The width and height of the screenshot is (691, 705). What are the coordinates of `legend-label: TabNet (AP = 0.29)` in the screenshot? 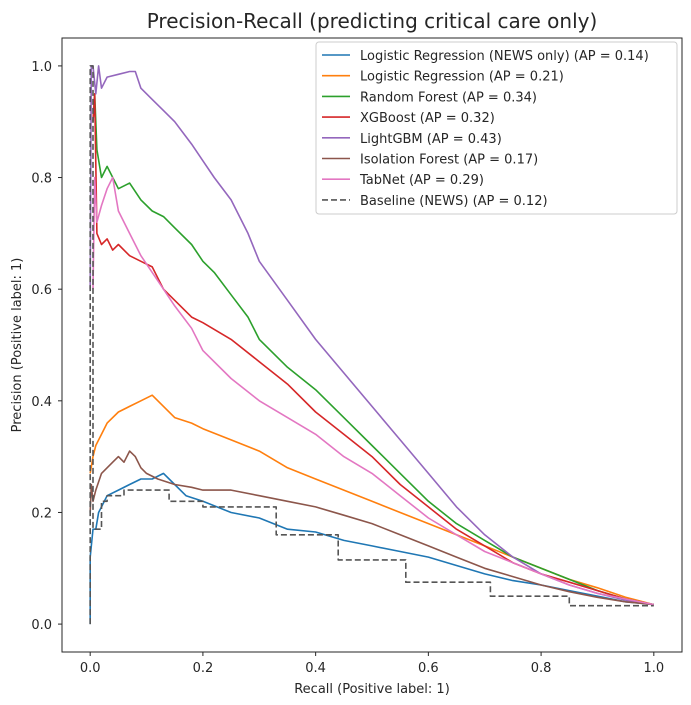 It's located at (421, 180).